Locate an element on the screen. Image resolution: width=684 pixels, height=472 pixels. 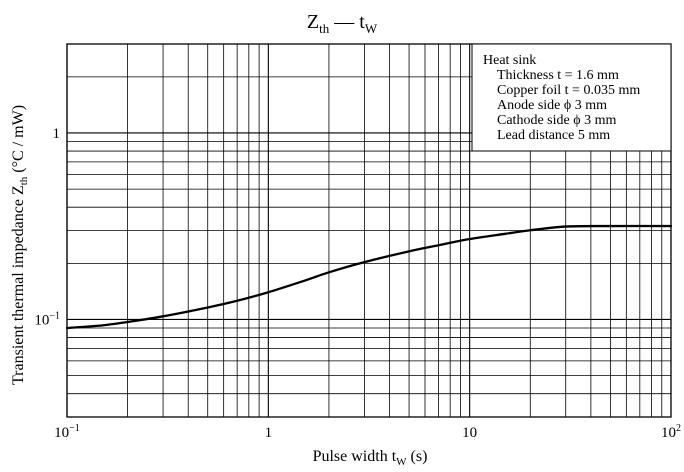
chart-title-right-sub: W is located at coordinates (371, 28).